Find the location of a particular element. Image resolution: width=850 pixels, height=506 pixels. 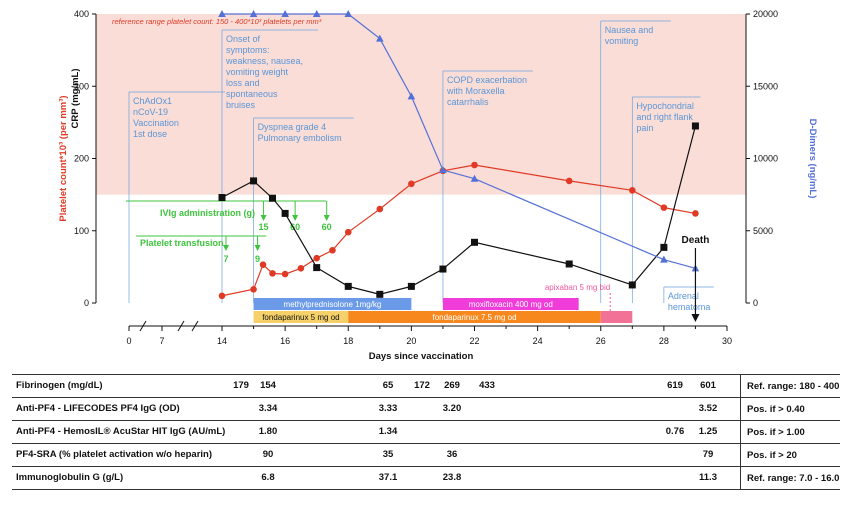

lab-value: 3.33 is located at coordinates (388, 408).